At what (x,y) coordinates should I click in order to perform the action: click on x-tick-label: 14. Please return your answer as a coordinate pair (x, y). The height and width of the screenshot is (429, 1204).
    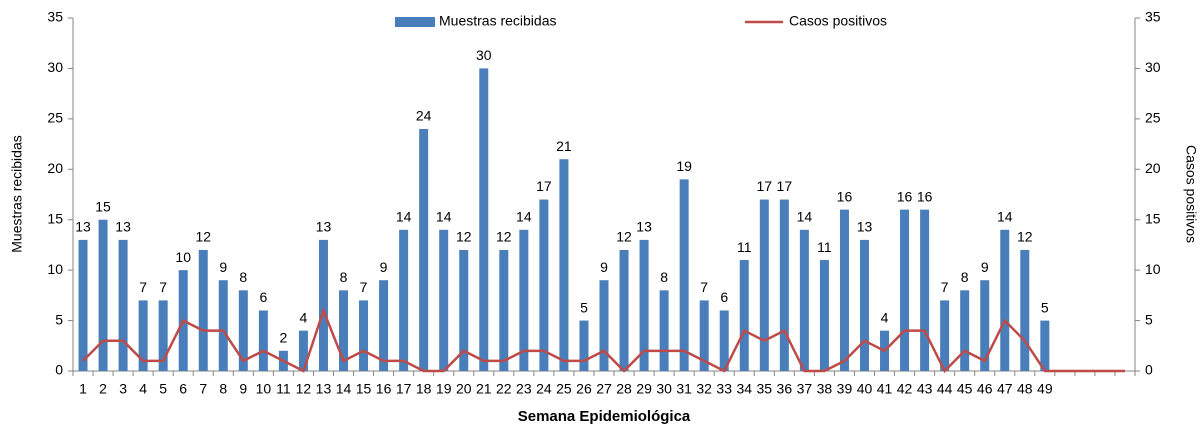
    Looking at the image, I should click on (344, 389).